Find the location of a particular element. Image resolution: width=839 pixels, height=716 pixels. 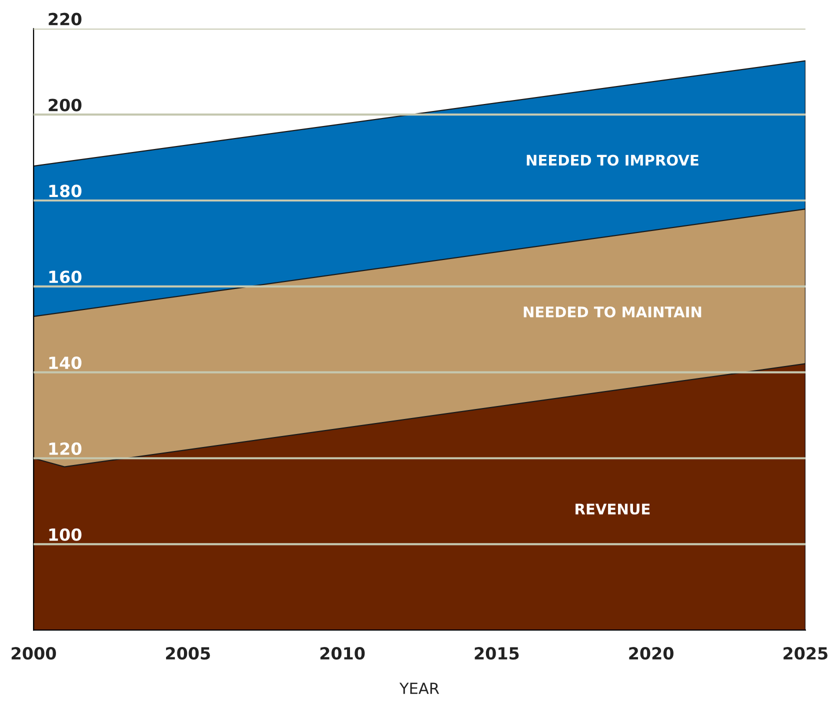

x-tick-label: 2000 is located at coordinates (34, 653).